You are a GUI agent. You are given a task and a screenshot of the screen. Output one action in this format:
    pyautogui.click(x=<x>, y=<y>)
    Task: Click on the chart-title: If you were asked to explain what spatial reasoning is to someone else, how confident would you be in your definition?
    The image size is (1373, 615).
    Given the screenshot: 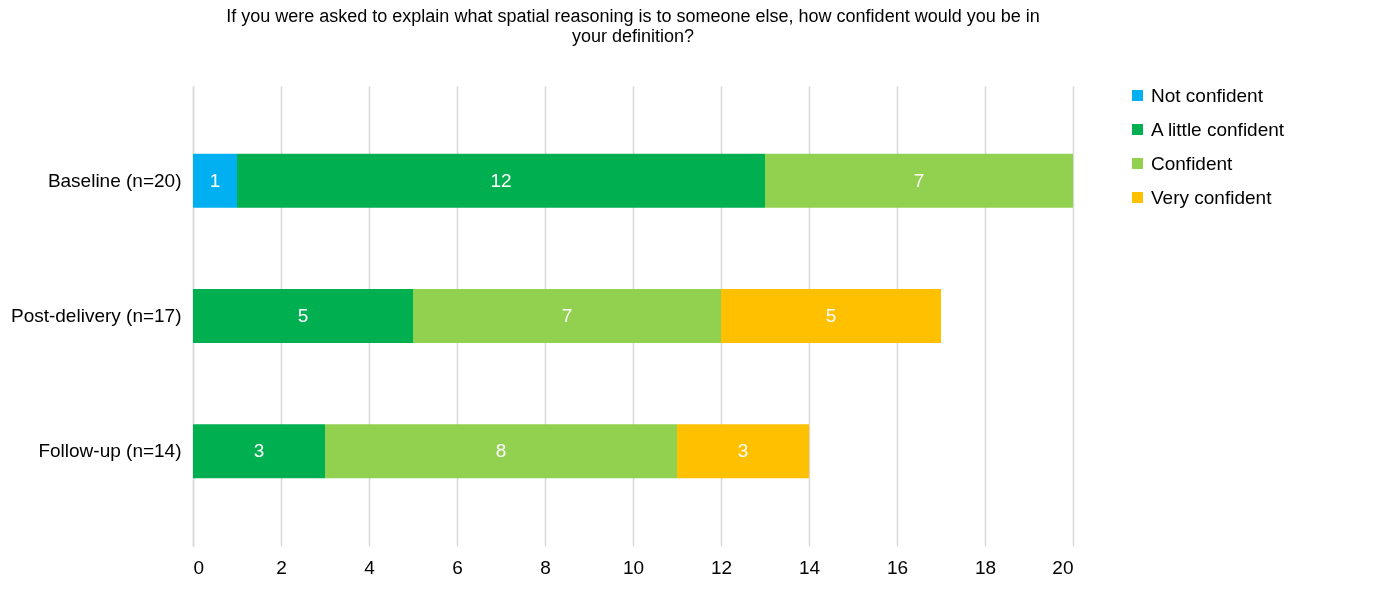 What is the action you would take?
    pyautogui.click(x=633, y=26)
    